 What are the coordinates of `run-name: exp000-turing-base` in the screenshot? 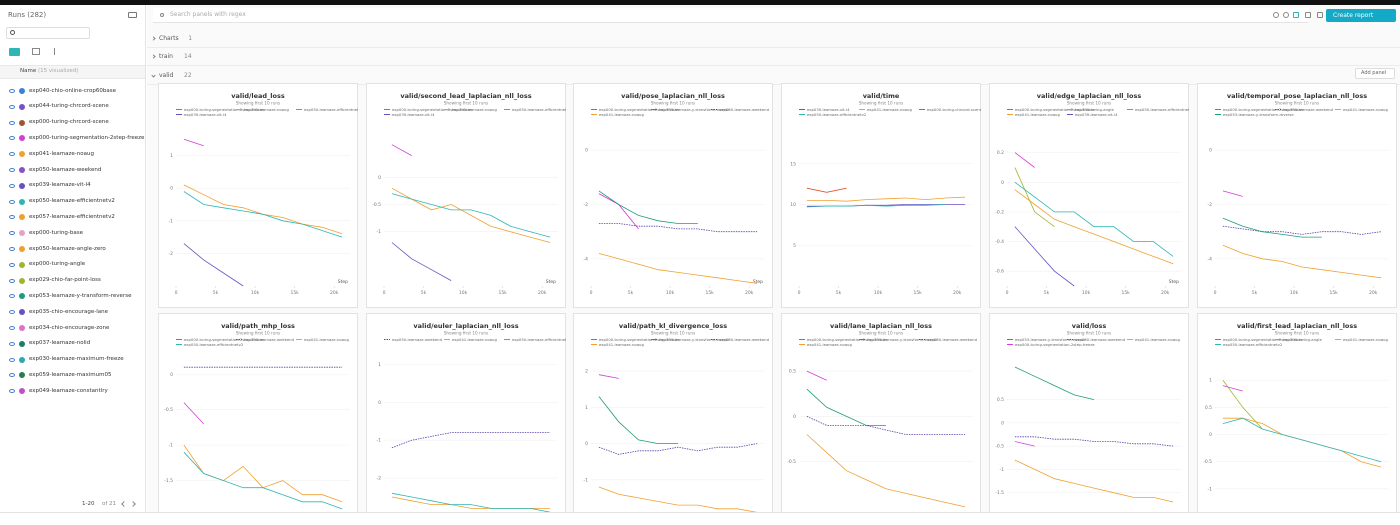 It's located at (56, 232).